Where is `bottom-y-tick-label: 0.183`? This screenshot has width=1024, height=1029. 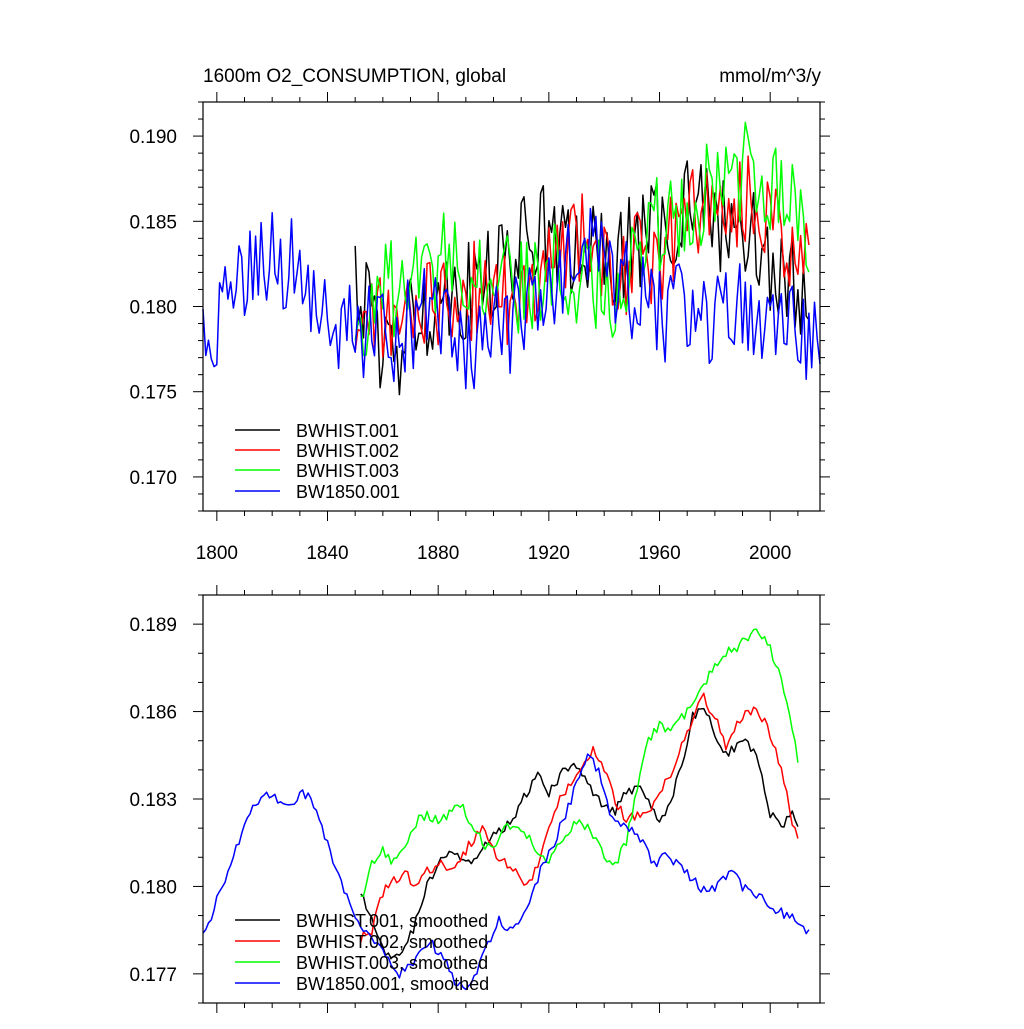 bottom-y-tick-label: 0.183 is located at coordinates (153, 800).